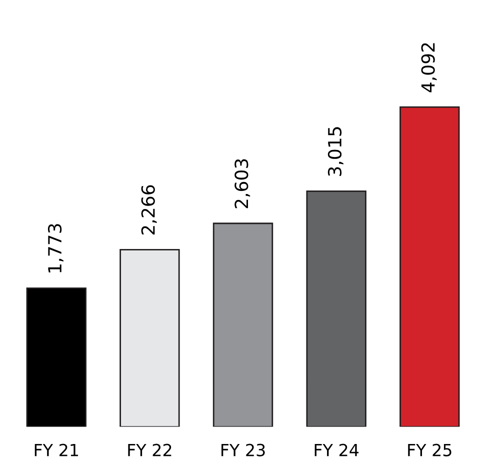  Describe the element at coordinates (336, 151) in the screenshot. I see `data-label: 3,015` at that location.